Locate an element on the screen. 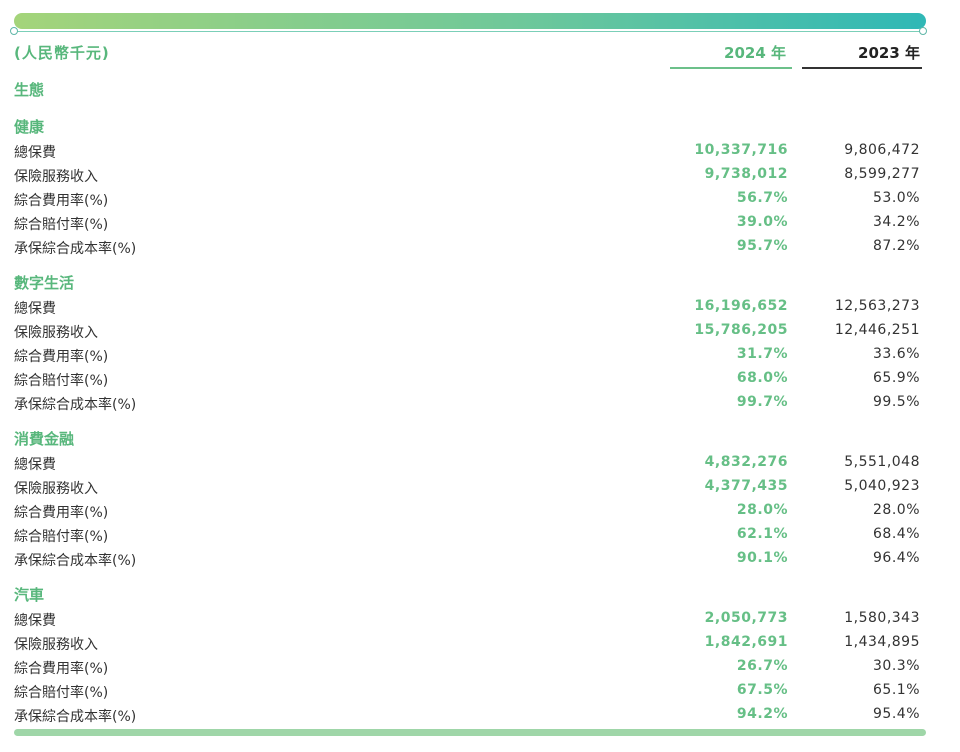 The image size is (960, 752). value-2024: 15,786,205 is located at coordinates (741, 330).